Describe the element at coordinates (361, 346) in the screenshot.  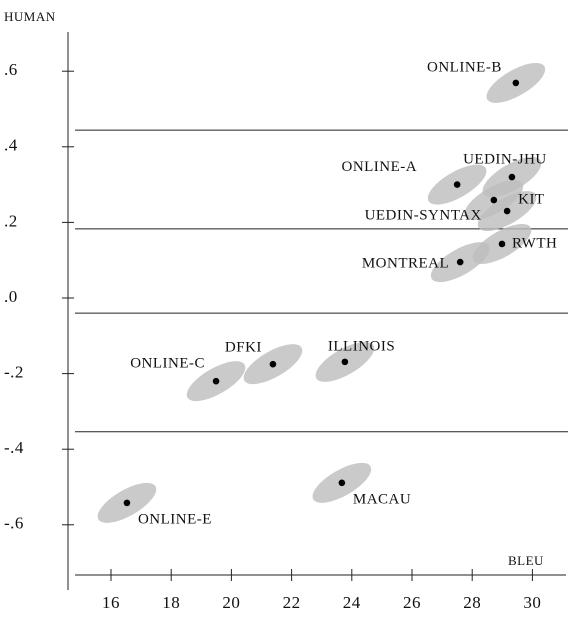
I see `point-label: ILLINOIS` at that location.